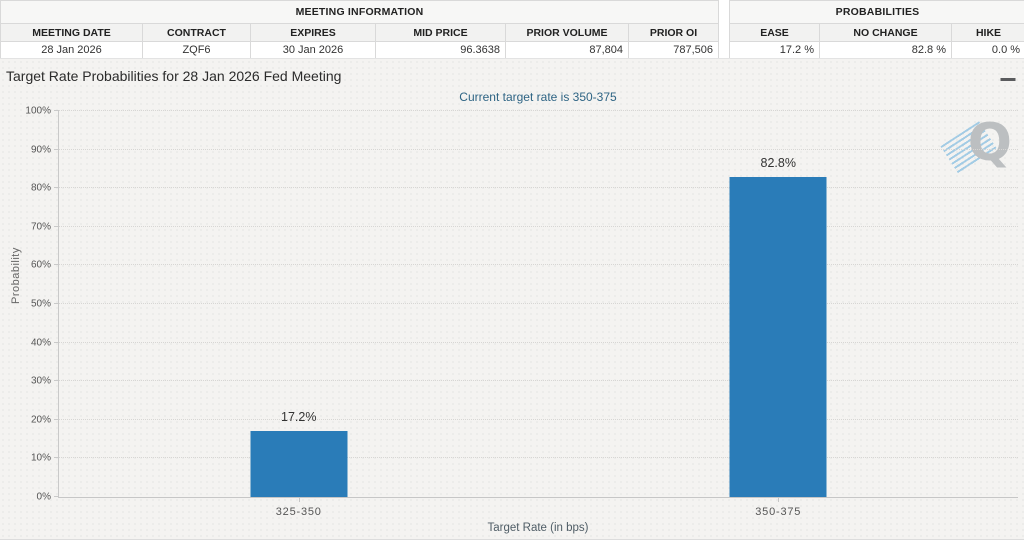  I want to click on column-header-ease: EASE, so click(775, 32).